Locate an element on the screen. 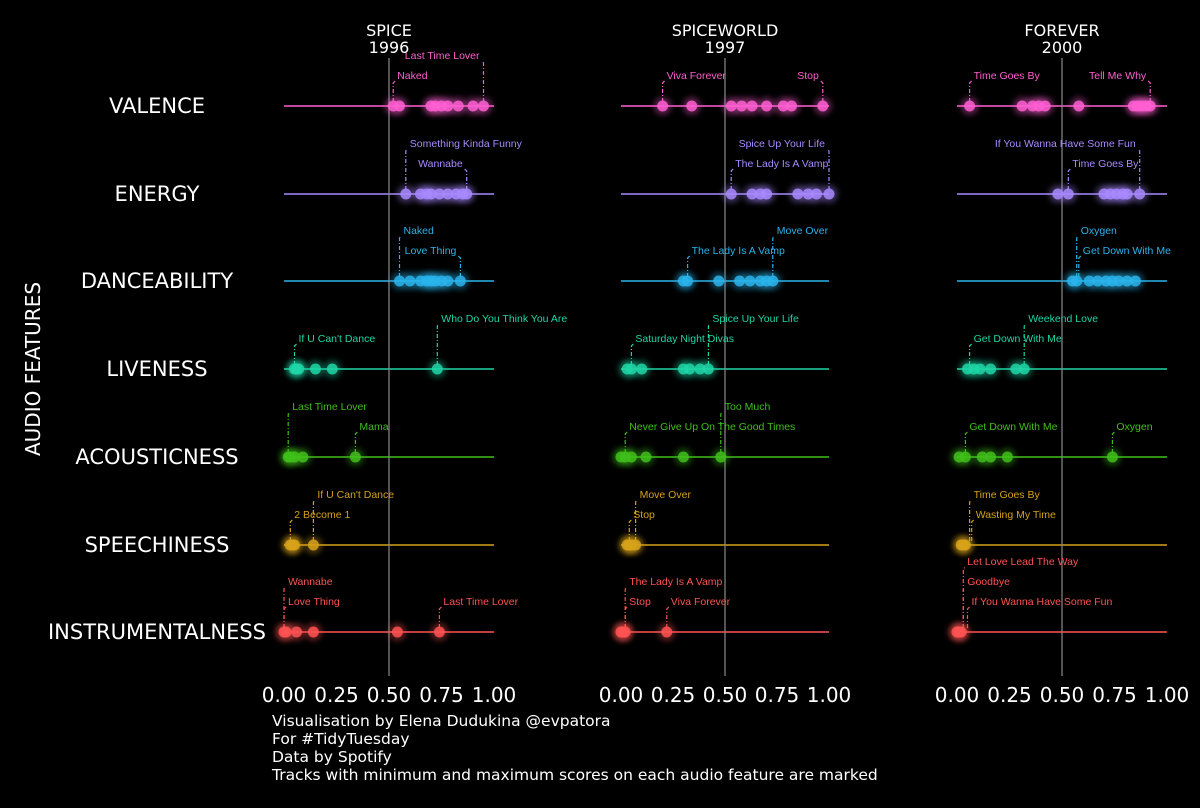 The image size is (1200, 808). album-title-forever: FOREVER is located at coordinates (1061, 30).